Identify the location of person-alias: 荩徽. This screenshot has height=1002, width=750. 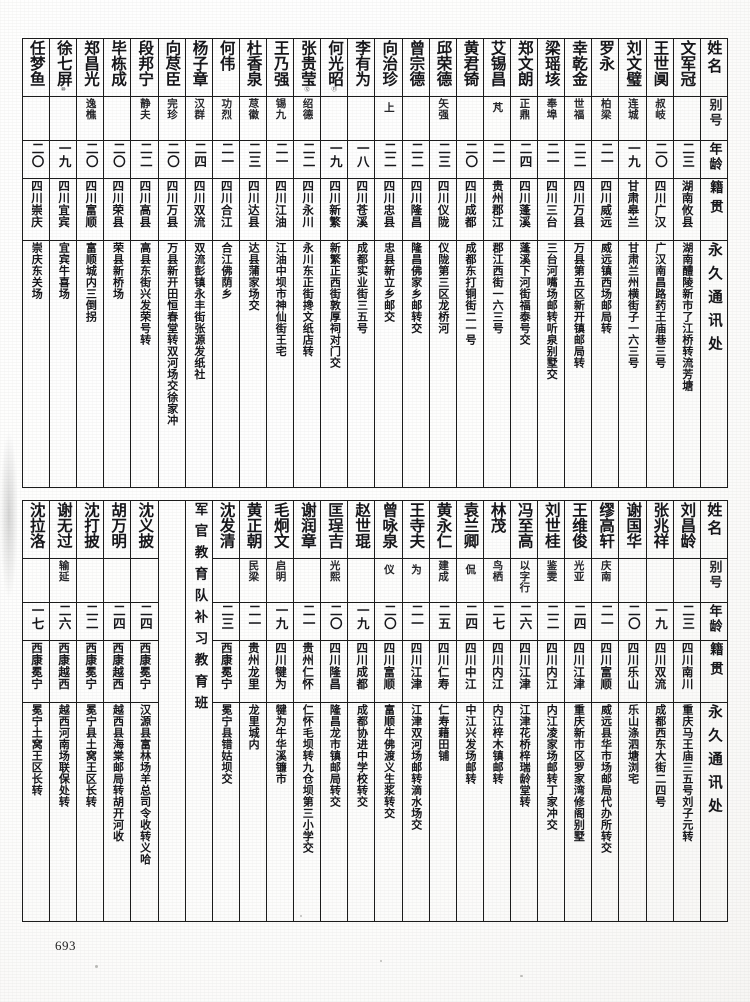
(253, 109).